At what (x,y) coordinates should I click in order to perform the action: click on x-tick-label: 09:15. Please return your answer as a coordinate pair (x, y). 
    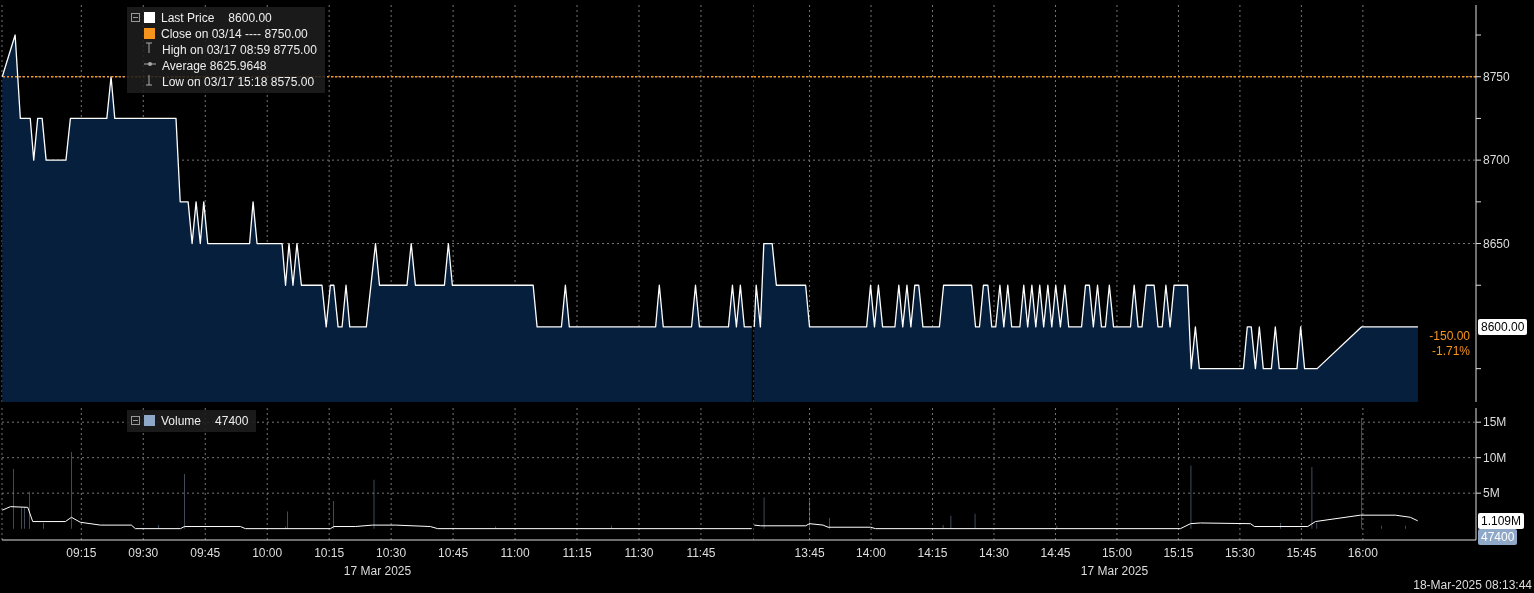
    Looking at the image, I should click on (81, 552).